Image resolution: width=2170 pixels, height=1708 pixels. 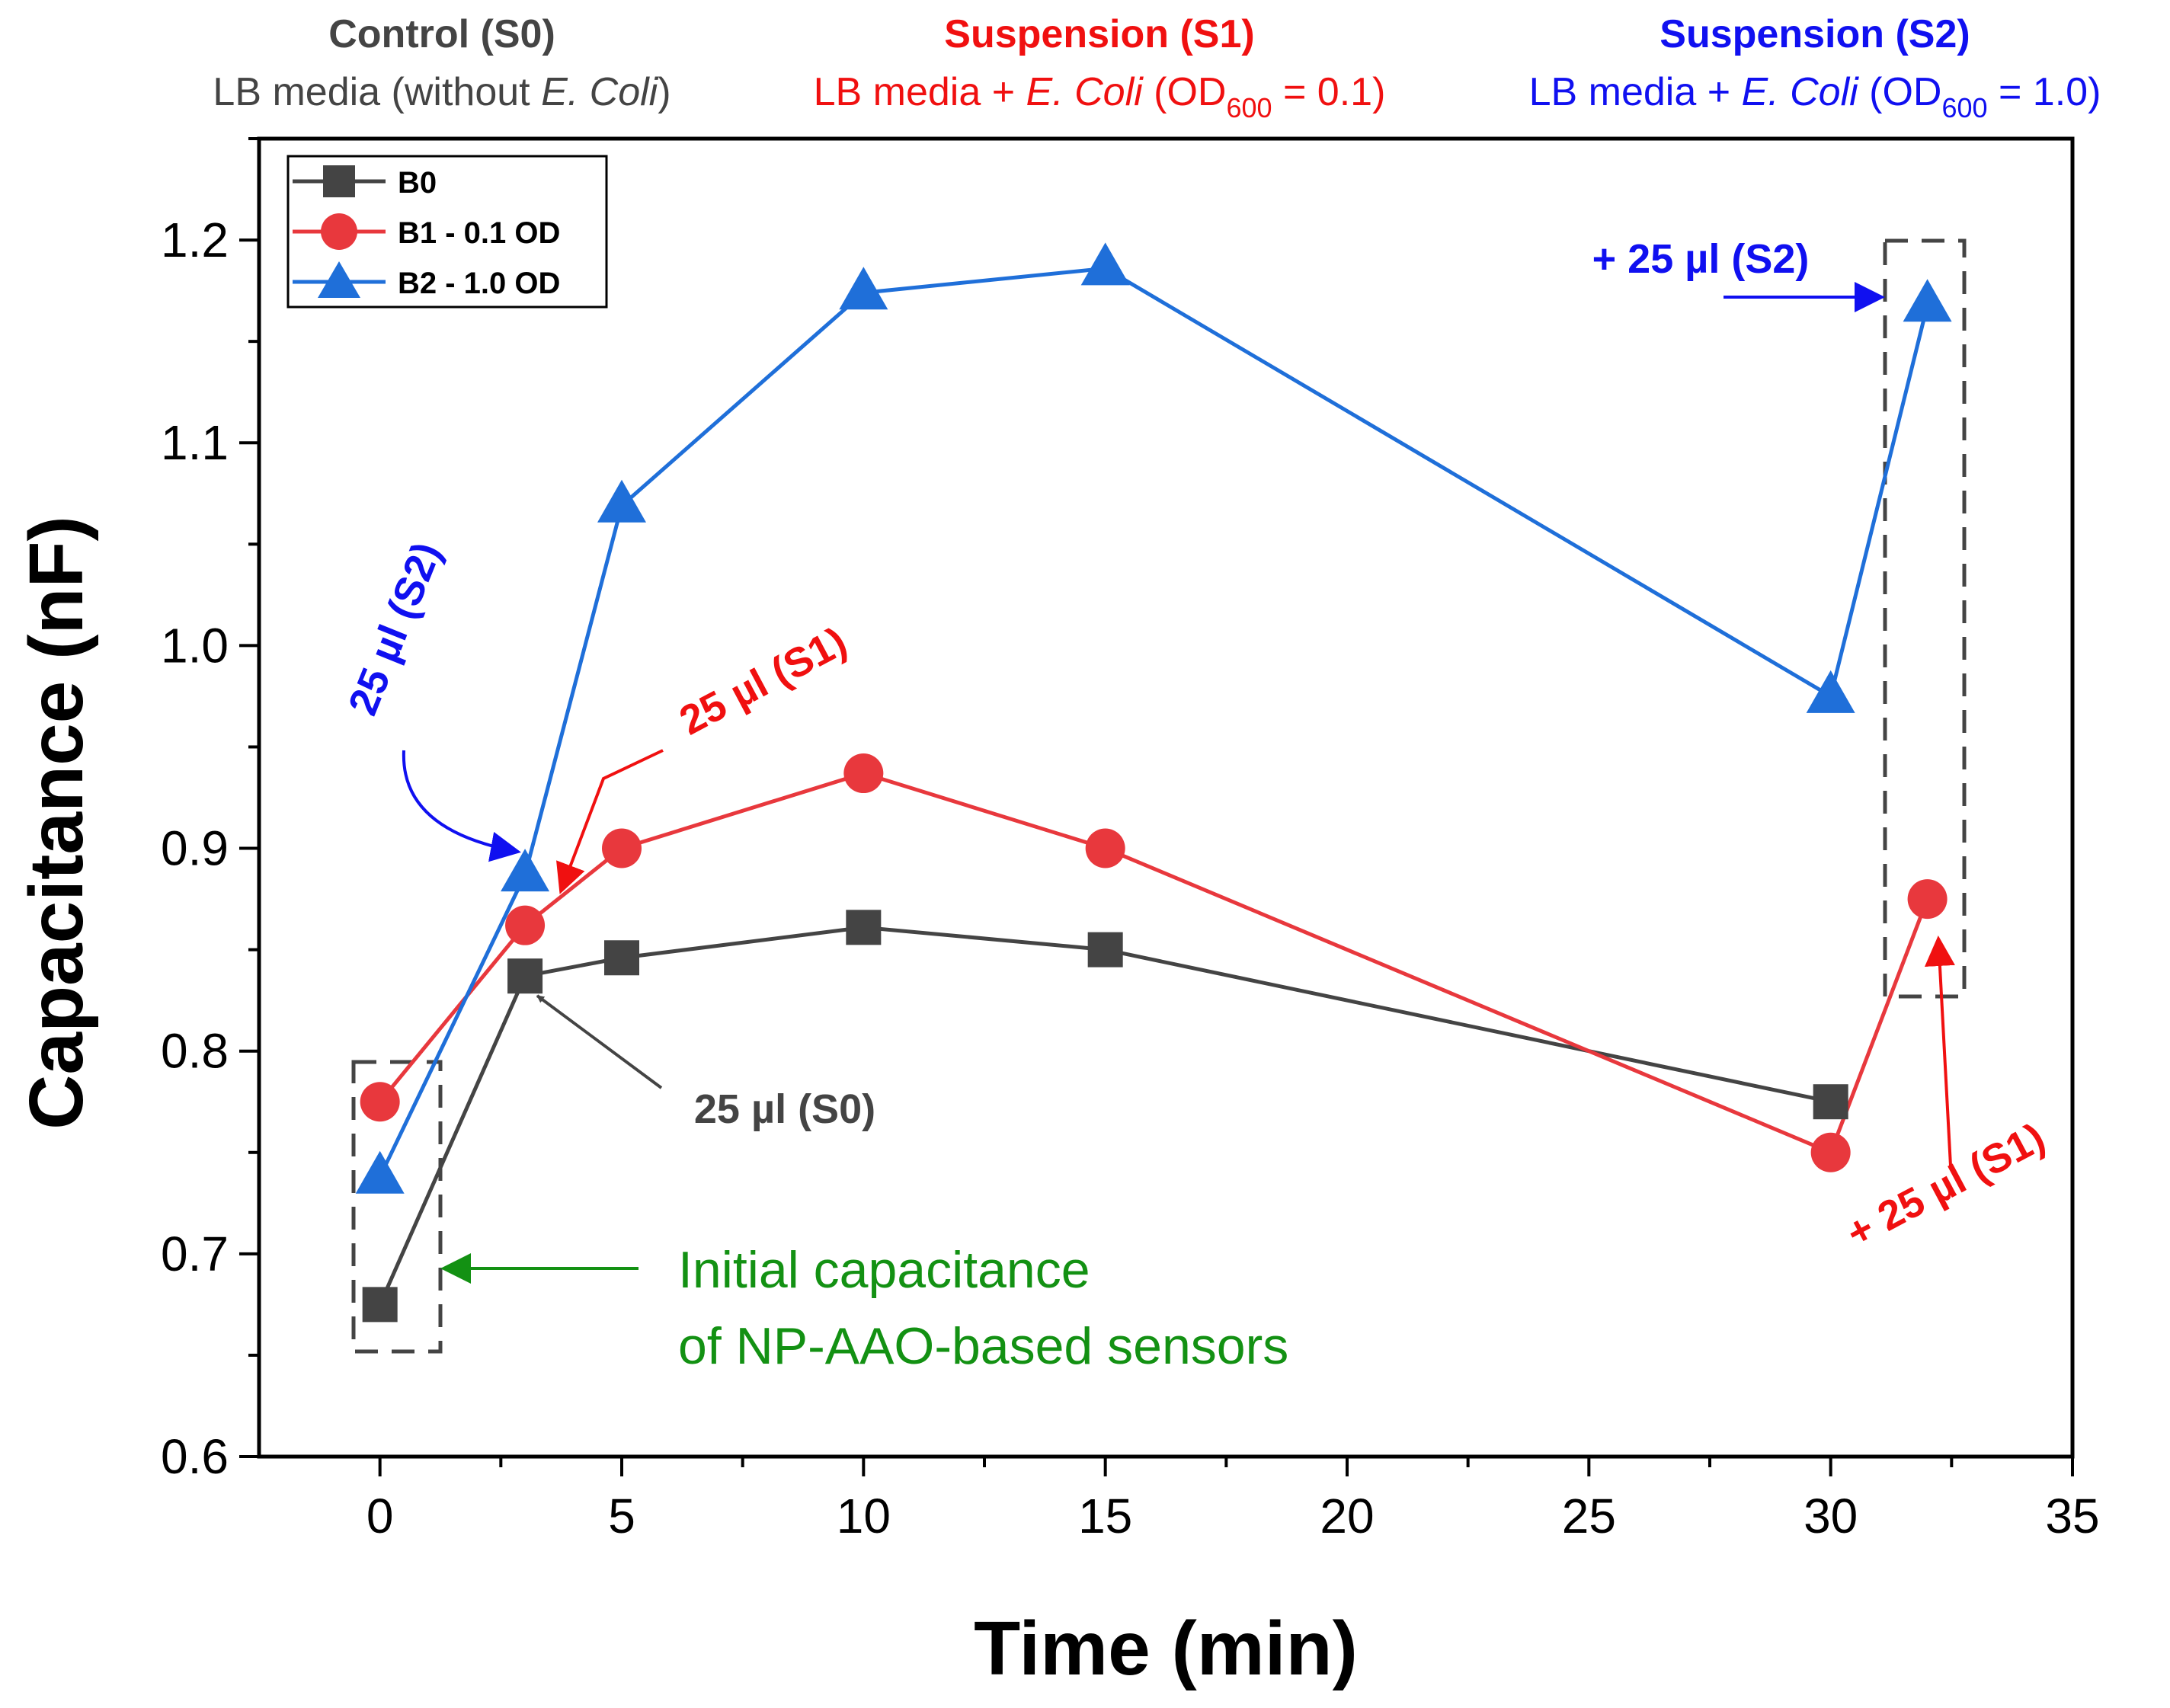 I want to click on legend: B0 B1 - 0.1 OD B2 - 1.0 OD, so click(x=447, y=232).